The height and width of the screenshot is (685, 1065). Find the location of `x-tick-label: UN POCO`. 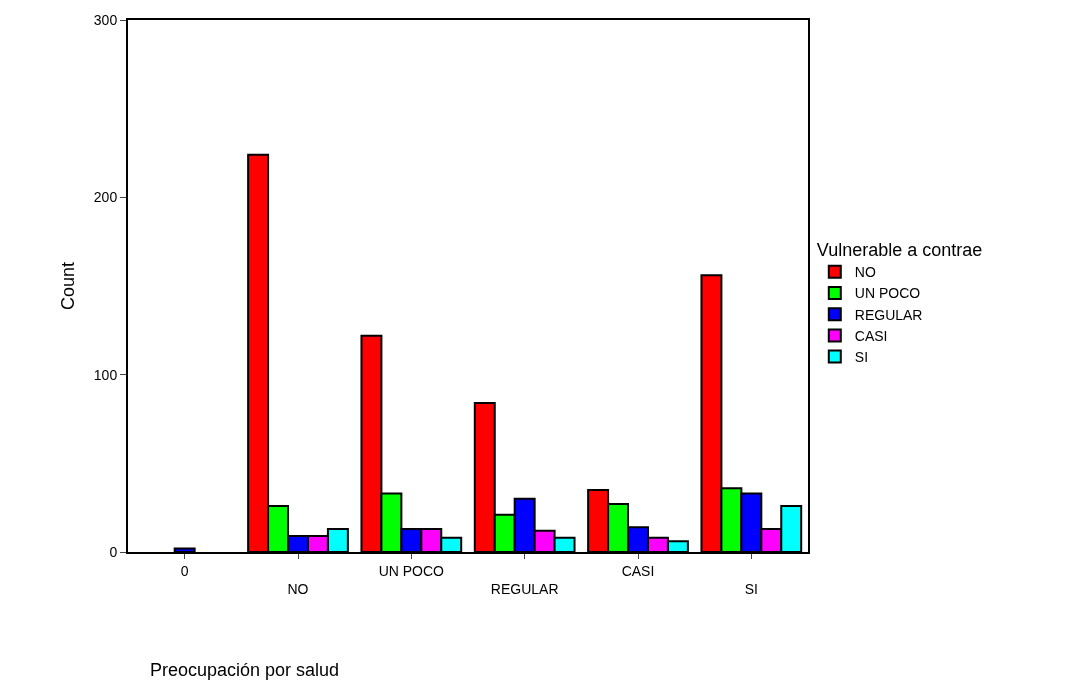

x-tick-label: UN POCO is located at coordinates (411, 570).